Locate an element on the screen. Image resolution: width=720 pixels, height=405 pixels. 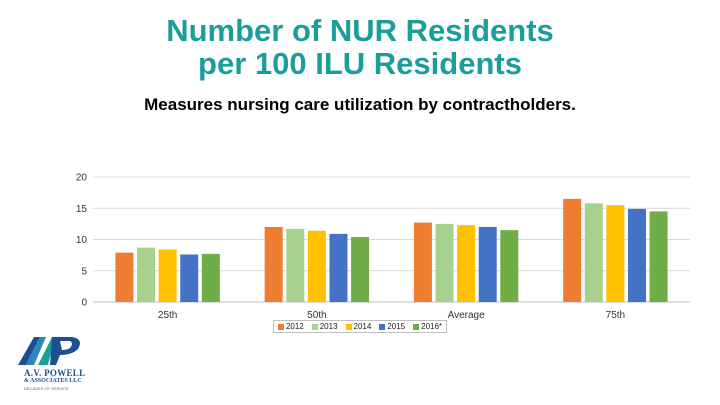
logo-subname: & ASSOCIATES LLC is located at coordinates (53, 381).